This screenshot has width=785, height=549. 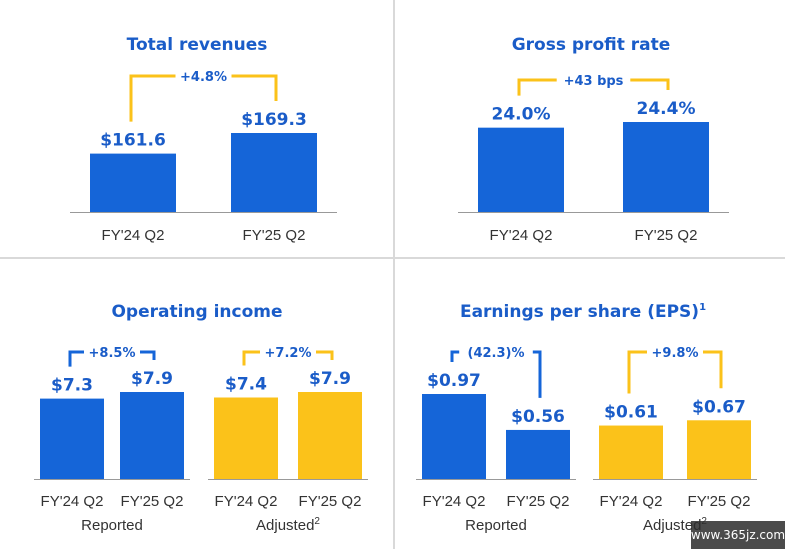 What do you see at coordinates (594, 81) in the screenshot?
I see `change-label: +43 bps` at bounding box center [594, 81].